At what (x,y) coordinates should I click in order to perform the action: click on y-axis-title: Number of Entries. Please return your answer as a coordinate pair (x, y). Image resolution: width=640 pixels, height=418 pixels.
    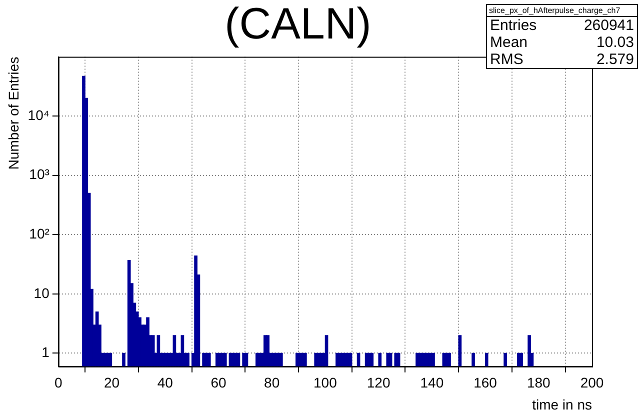
    Looking at the image, I should click on (13, 113).